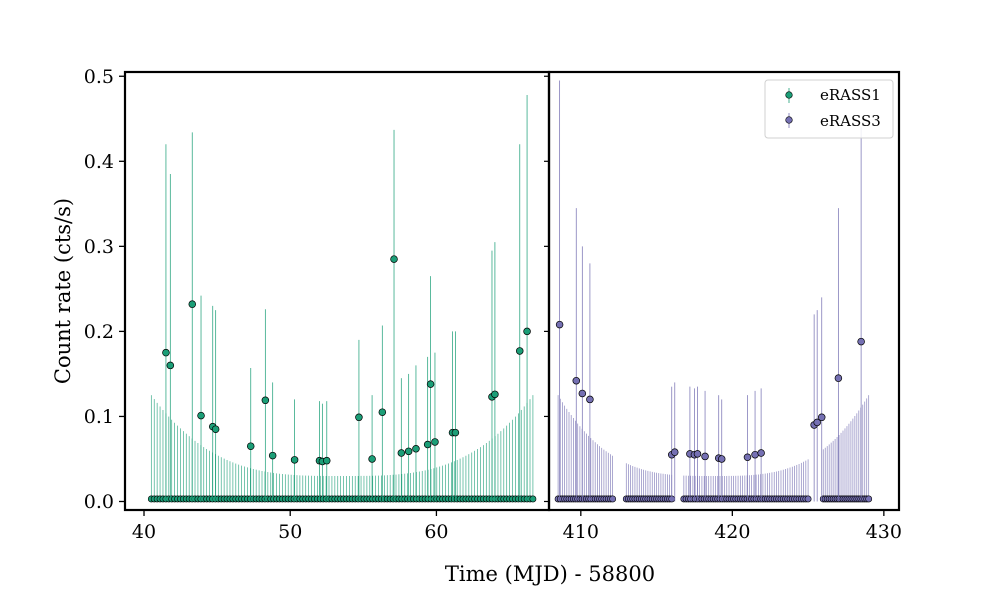 The height and width of the screenshot is (600, 1000). I want to click on legend-label-eRASS3: eRASS3, so click(850, 121).